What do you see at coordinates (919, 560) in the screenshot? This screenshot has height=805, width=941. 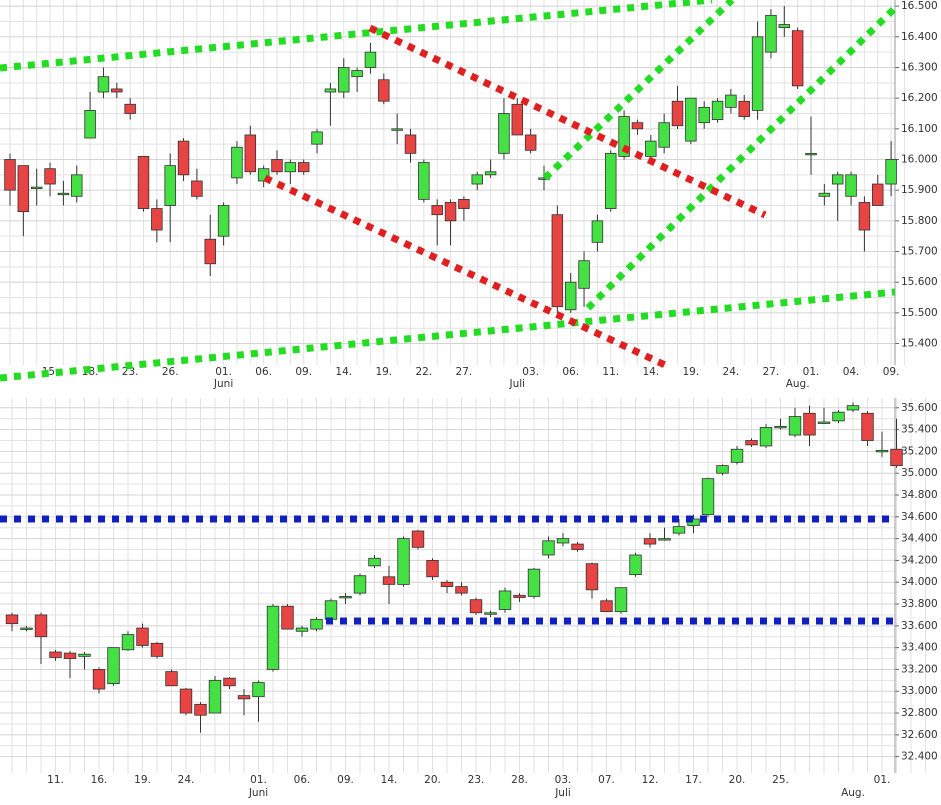 I see `y-tick-label: 34.200` at bounding box center [919, 560].